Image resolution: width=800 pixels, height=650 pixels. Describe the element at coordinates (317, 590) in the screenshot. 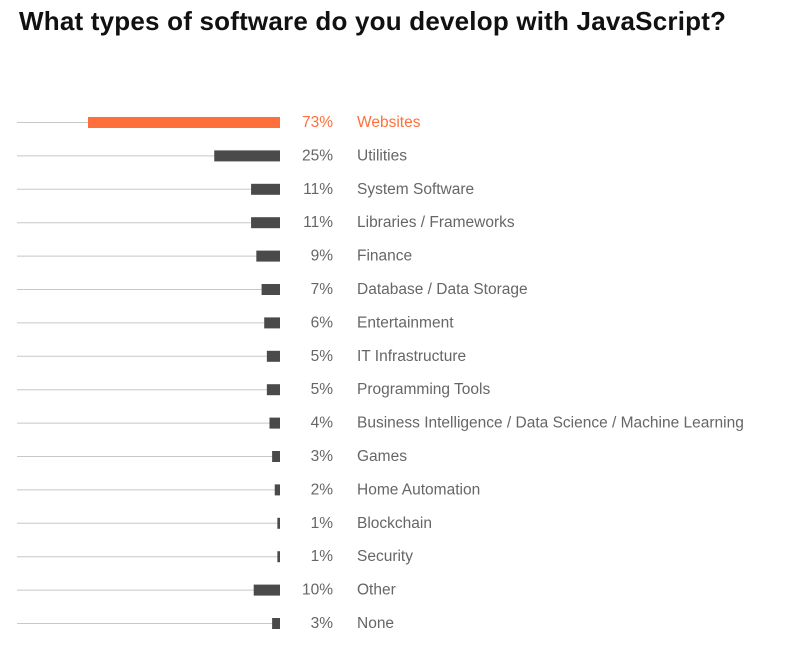

I see `bar-value-label: 10%` at that location.